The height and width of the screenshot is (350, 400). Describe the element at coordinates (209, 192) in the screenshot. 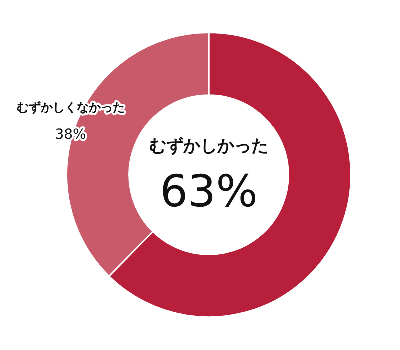

I see `data-label: 63%` at that location.